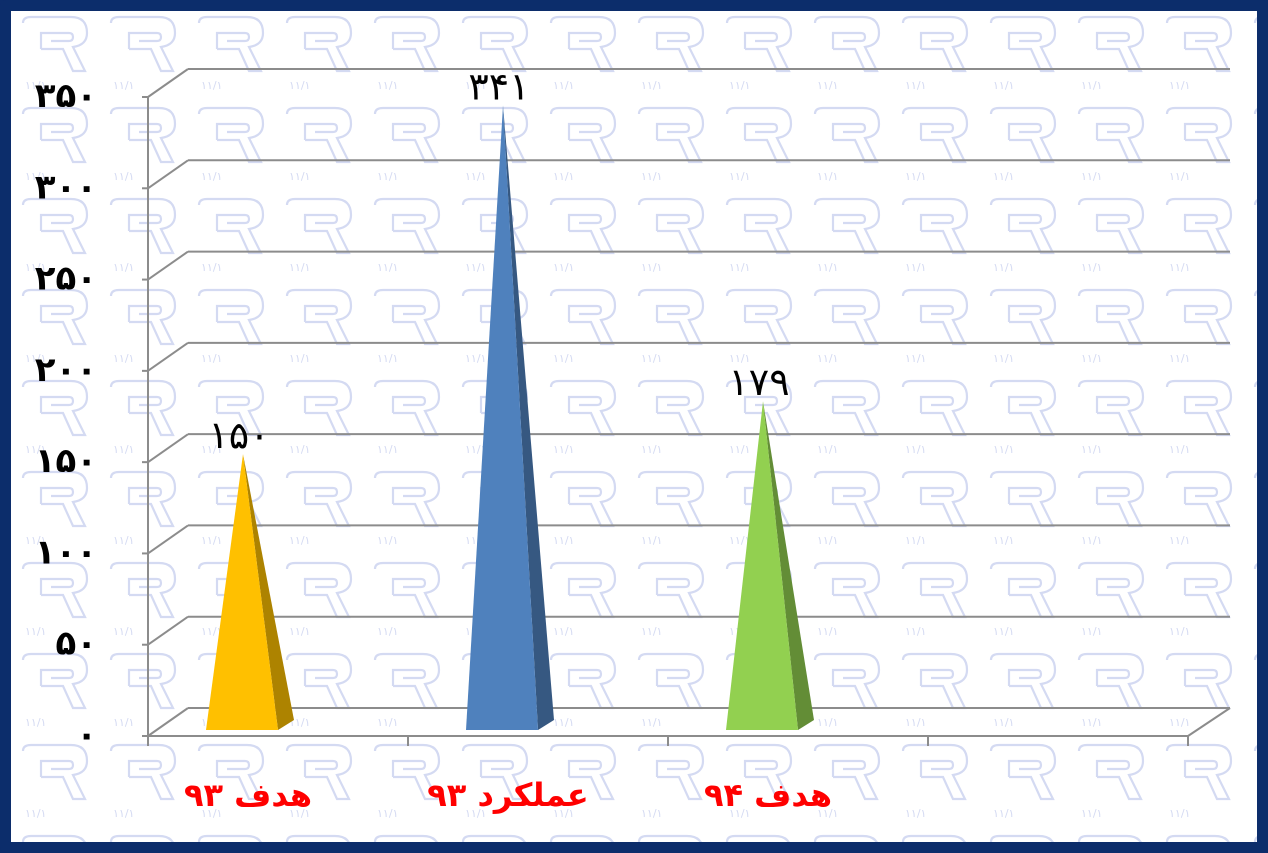  Describe the element at coordinates (248, 795) in the screenshot. I see `x-category-label: هدف ۹۳` at that location.